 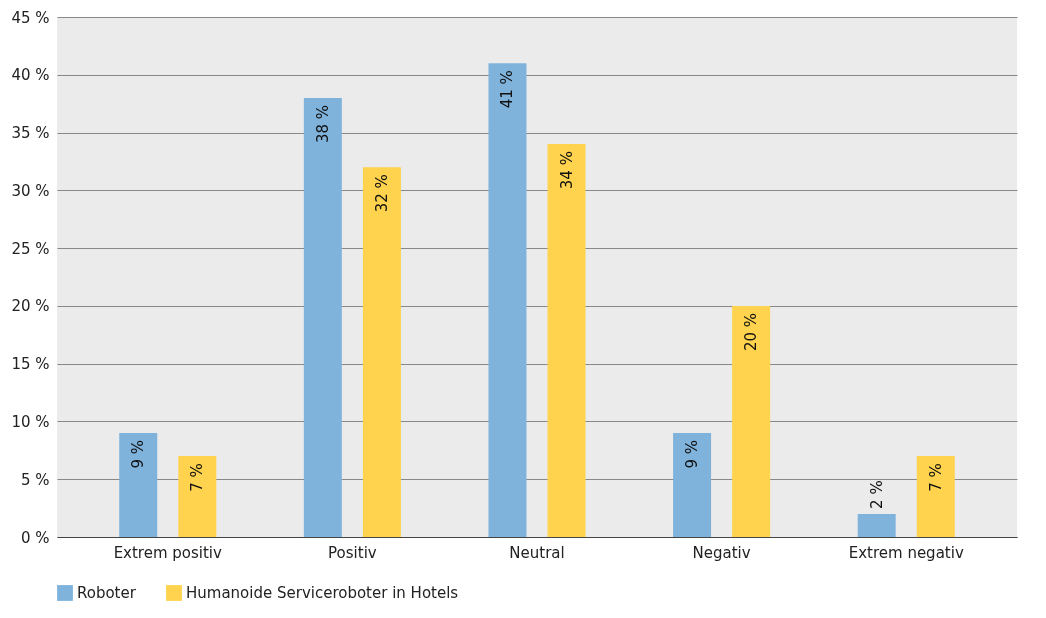 What do you see at coordinates (30, 75) in the screenshot?
I see `y-tick-label: 40 %` at bounding box center [30, 75].